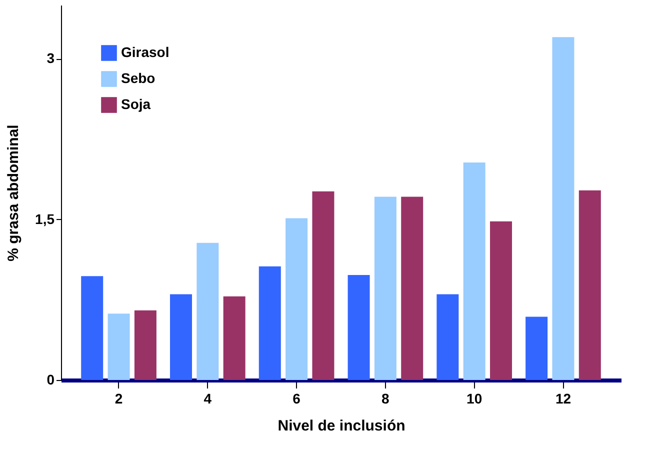 The width and height of the screenshot is (664, 464). Describe the element at coordinates (563, 398) in the screenshot. I see `x-tick-label: 12` at that location.